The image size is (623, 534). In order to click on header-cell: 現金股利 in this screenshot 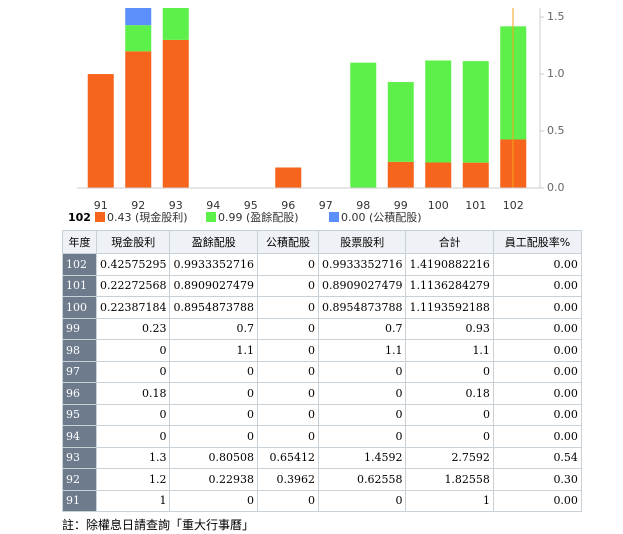, I will do `click(133, 242)`.